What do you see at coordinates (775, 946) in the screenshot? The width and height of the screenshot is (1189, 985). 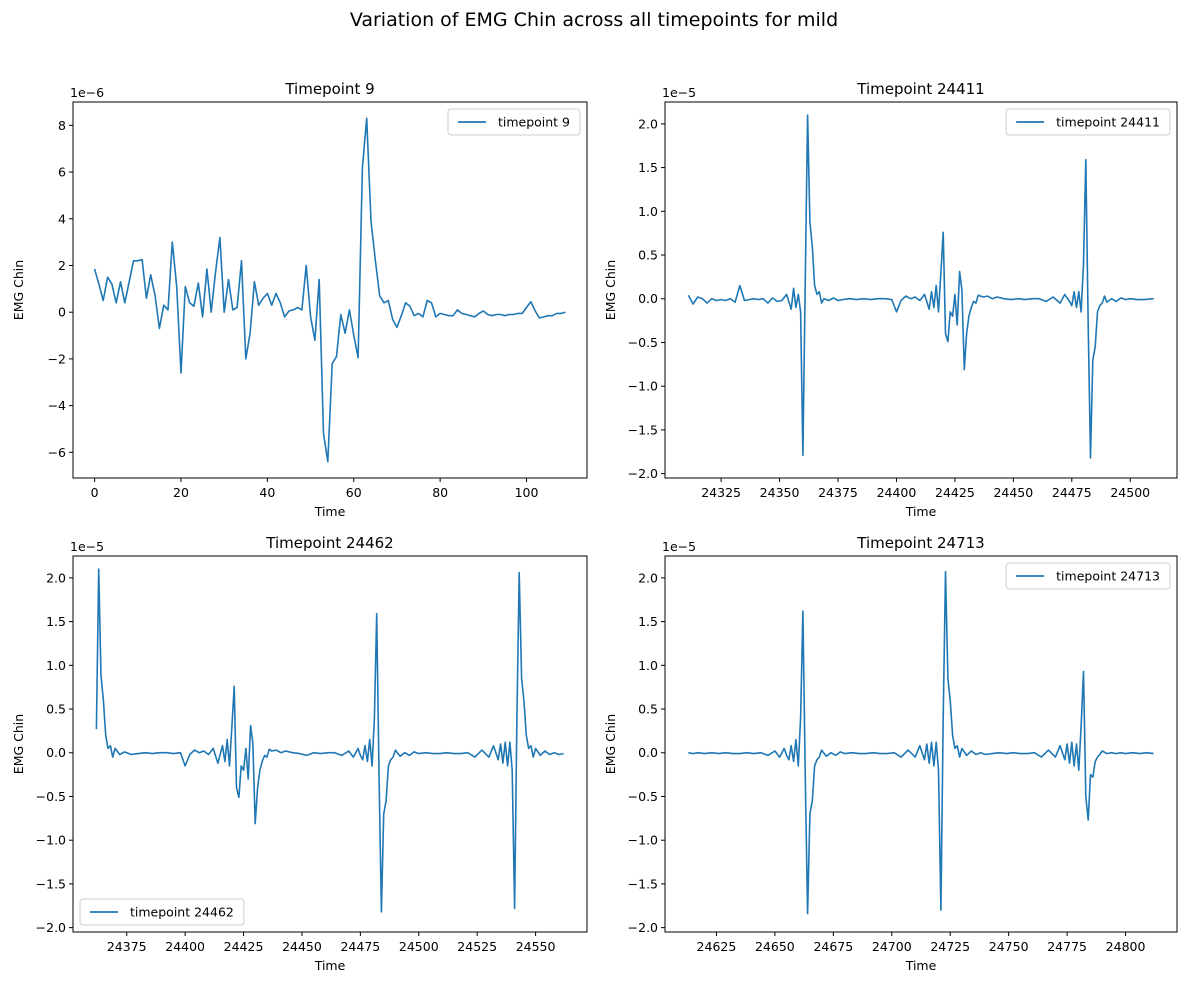 I see `x-tick-label: 24650` at bounding box center [775, 946].